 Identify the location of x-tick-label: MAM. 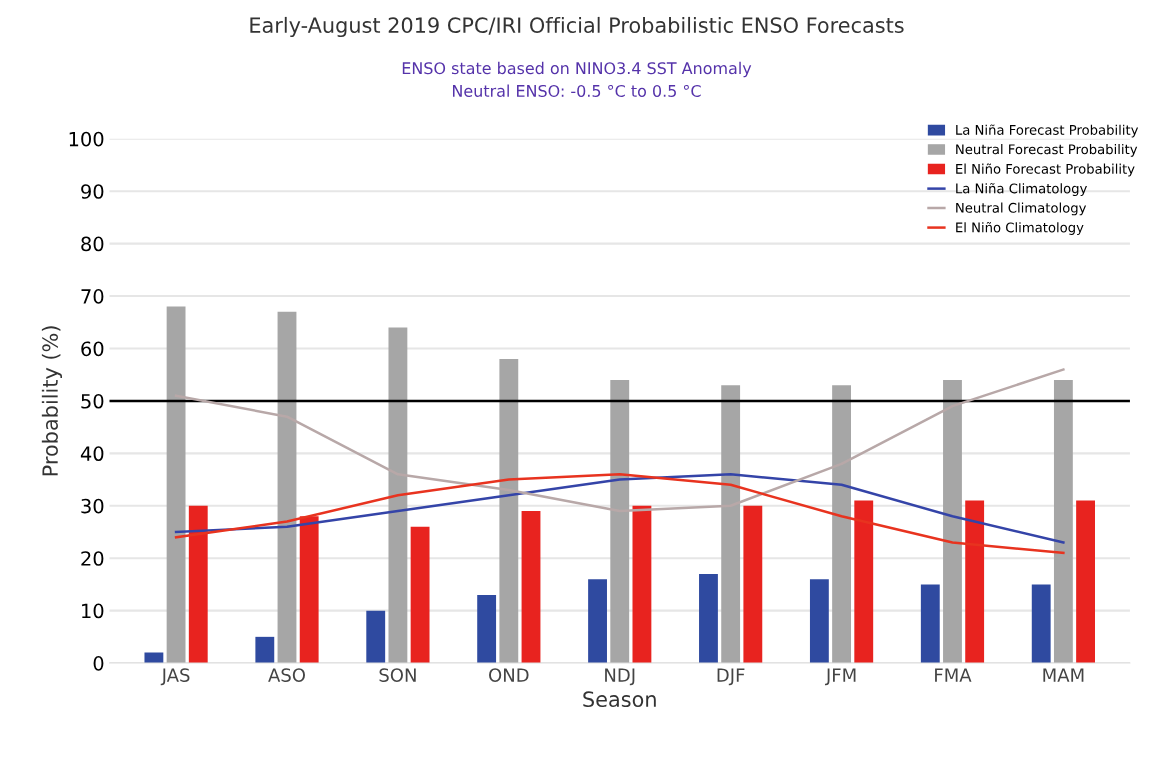
(1063, 675).